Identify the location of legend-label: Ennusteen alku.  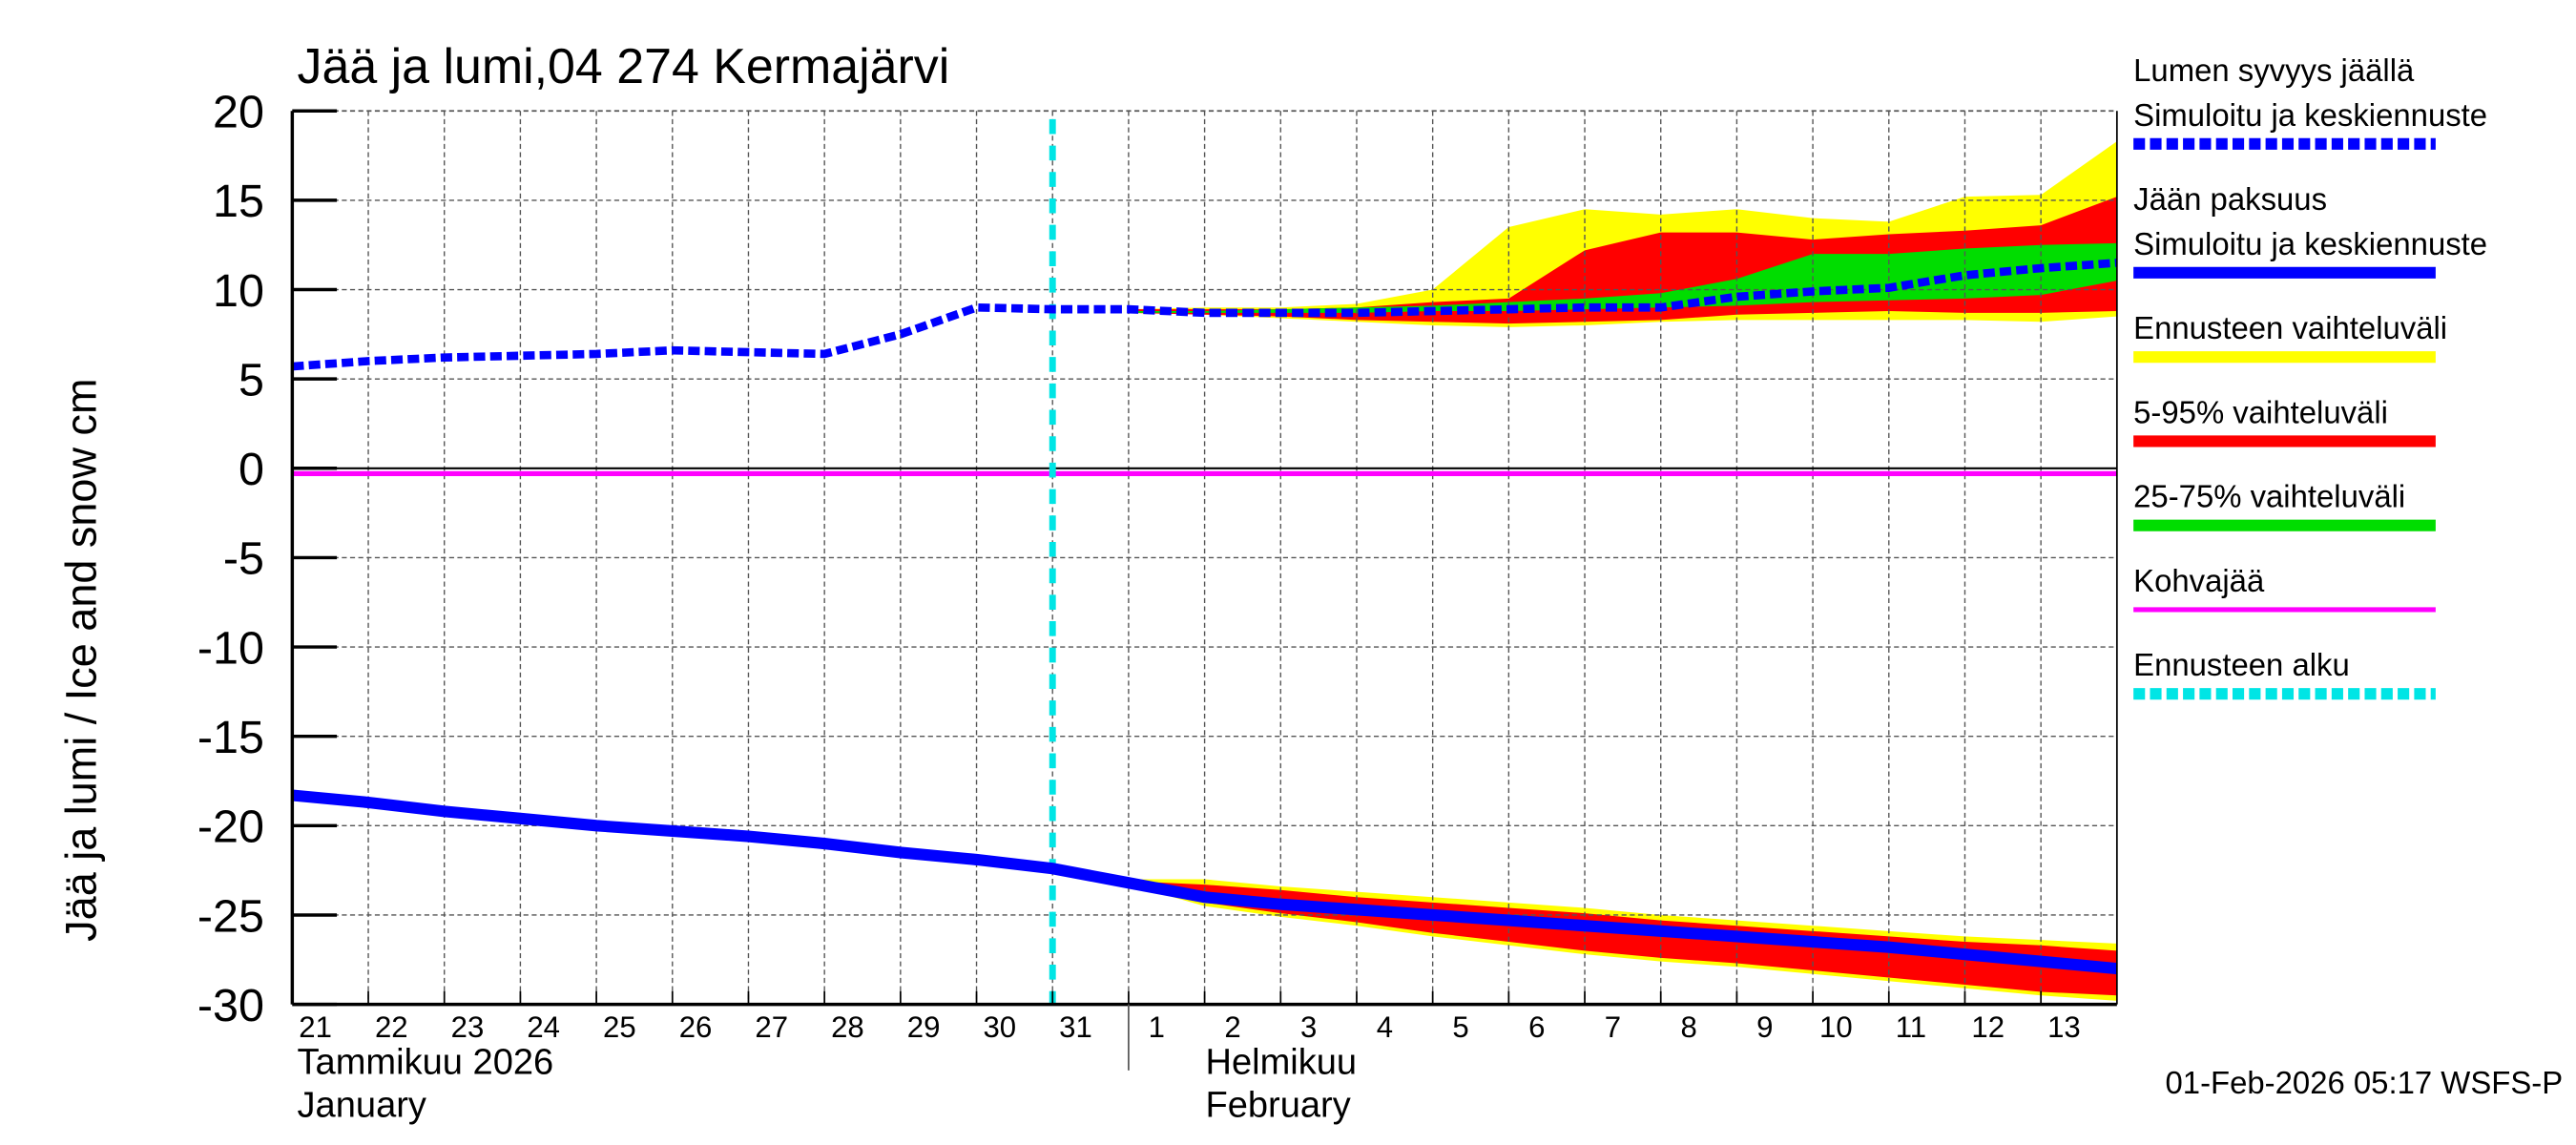
(2241, 665).